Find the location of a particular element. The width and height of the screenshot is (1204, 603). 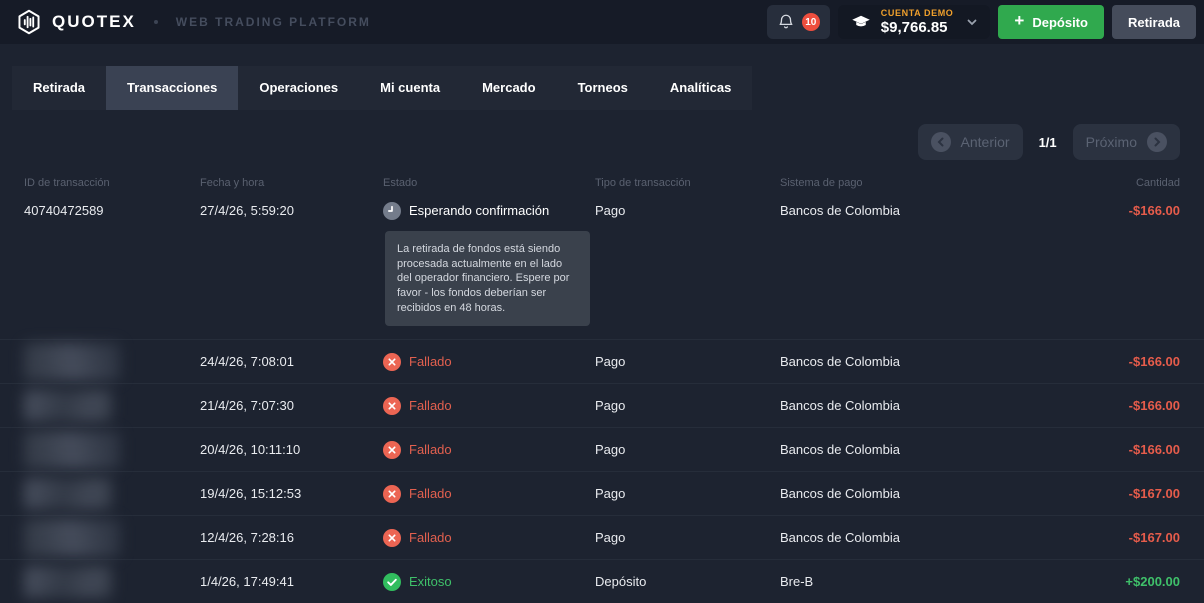

cell-datetime: 21/4/26, 7:07:30 is located at coordinates (247, 406).